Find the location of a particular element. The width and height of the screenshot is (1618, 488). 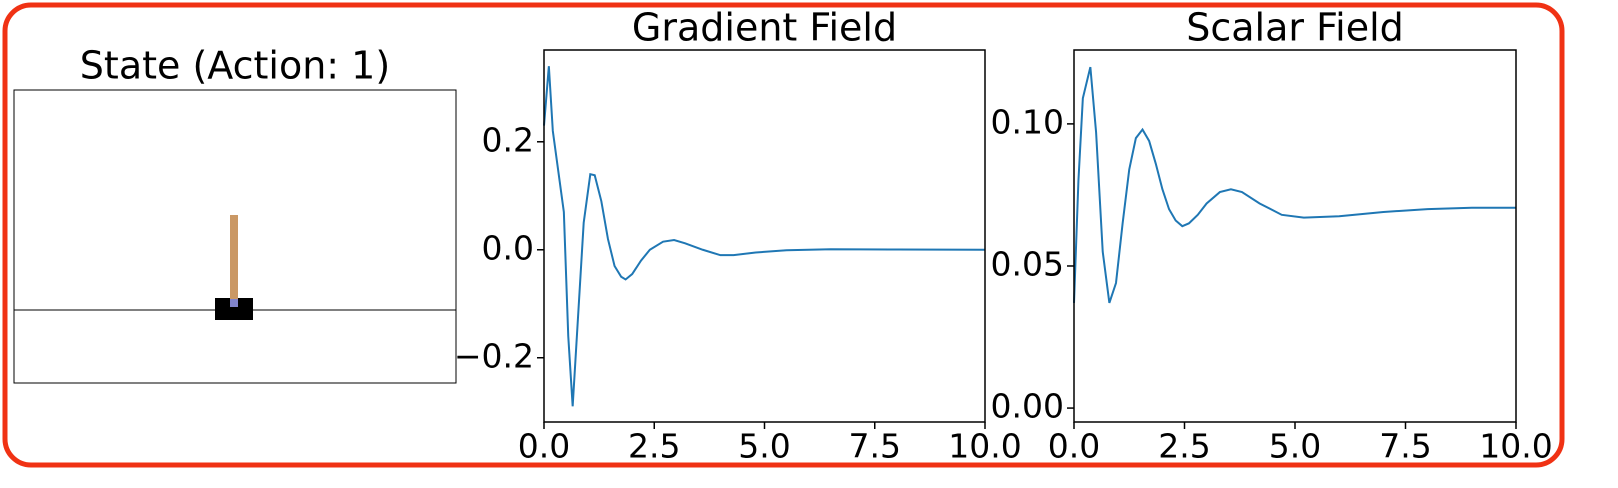

y-tick-label: 0.05 is located at coordinates (1027, 263).